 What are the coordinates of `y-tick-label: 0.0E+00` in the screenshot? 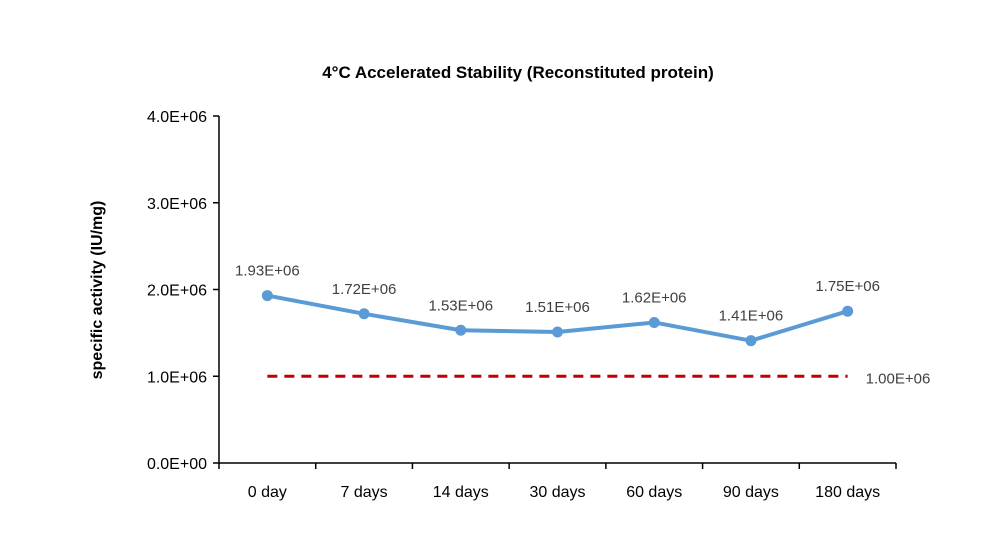 It's located at (177, 464).